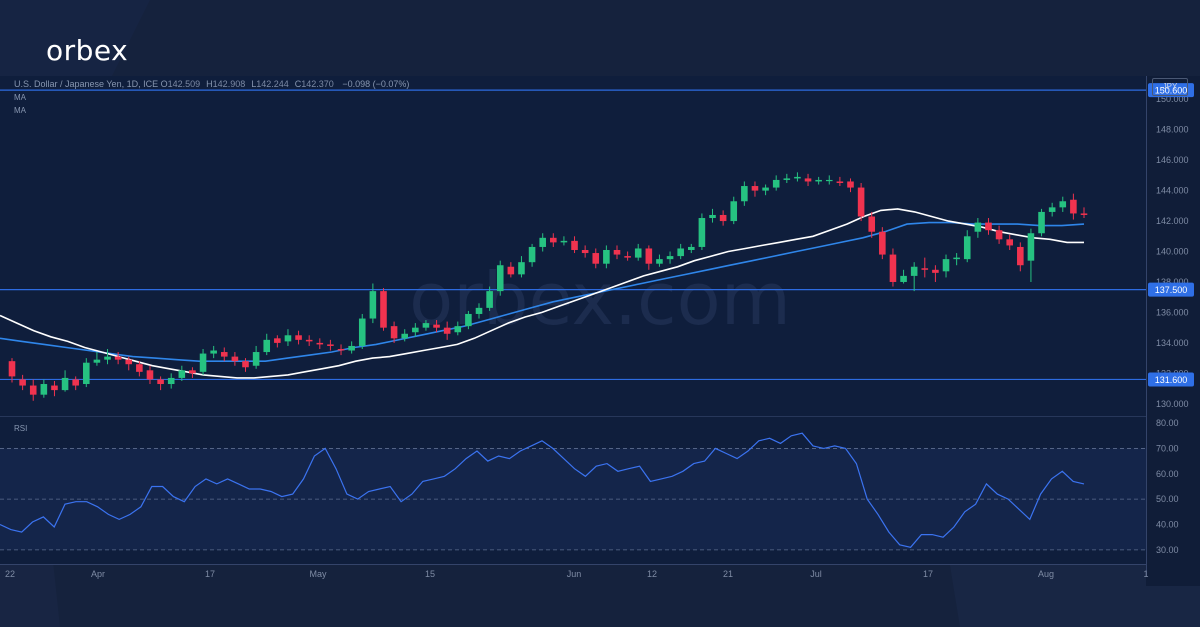 Image resolution: width=1200 pixels, height=627 pixels. I want to click on ohlc-label: H, so click(209, 84).